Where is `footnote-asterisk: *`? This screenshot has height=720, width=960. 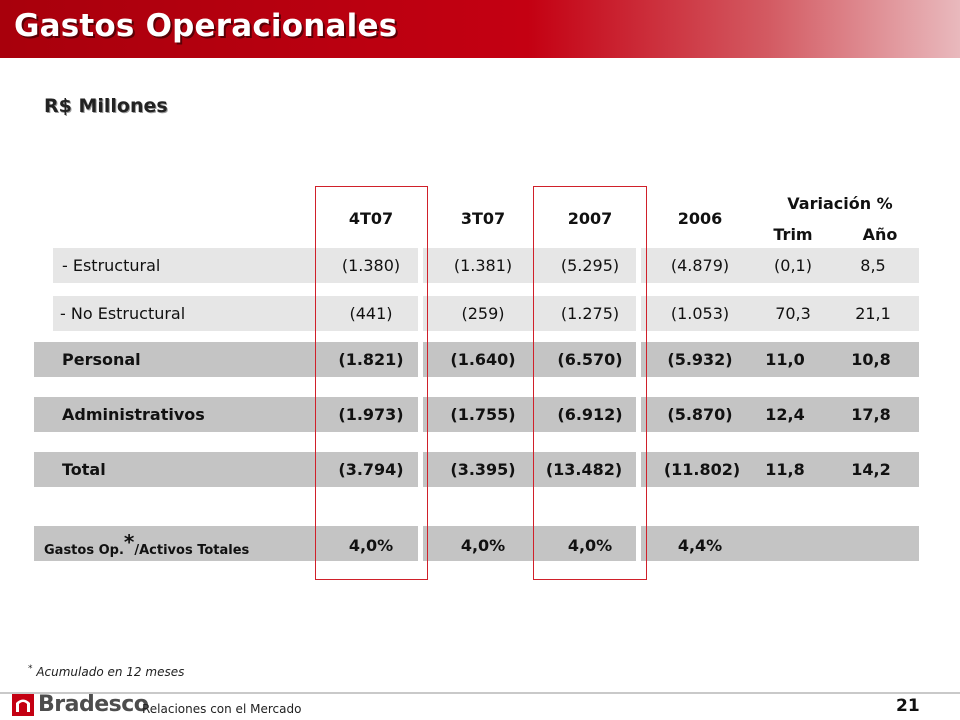
footnote-asterisk: * is located at coordinates (30, 669).